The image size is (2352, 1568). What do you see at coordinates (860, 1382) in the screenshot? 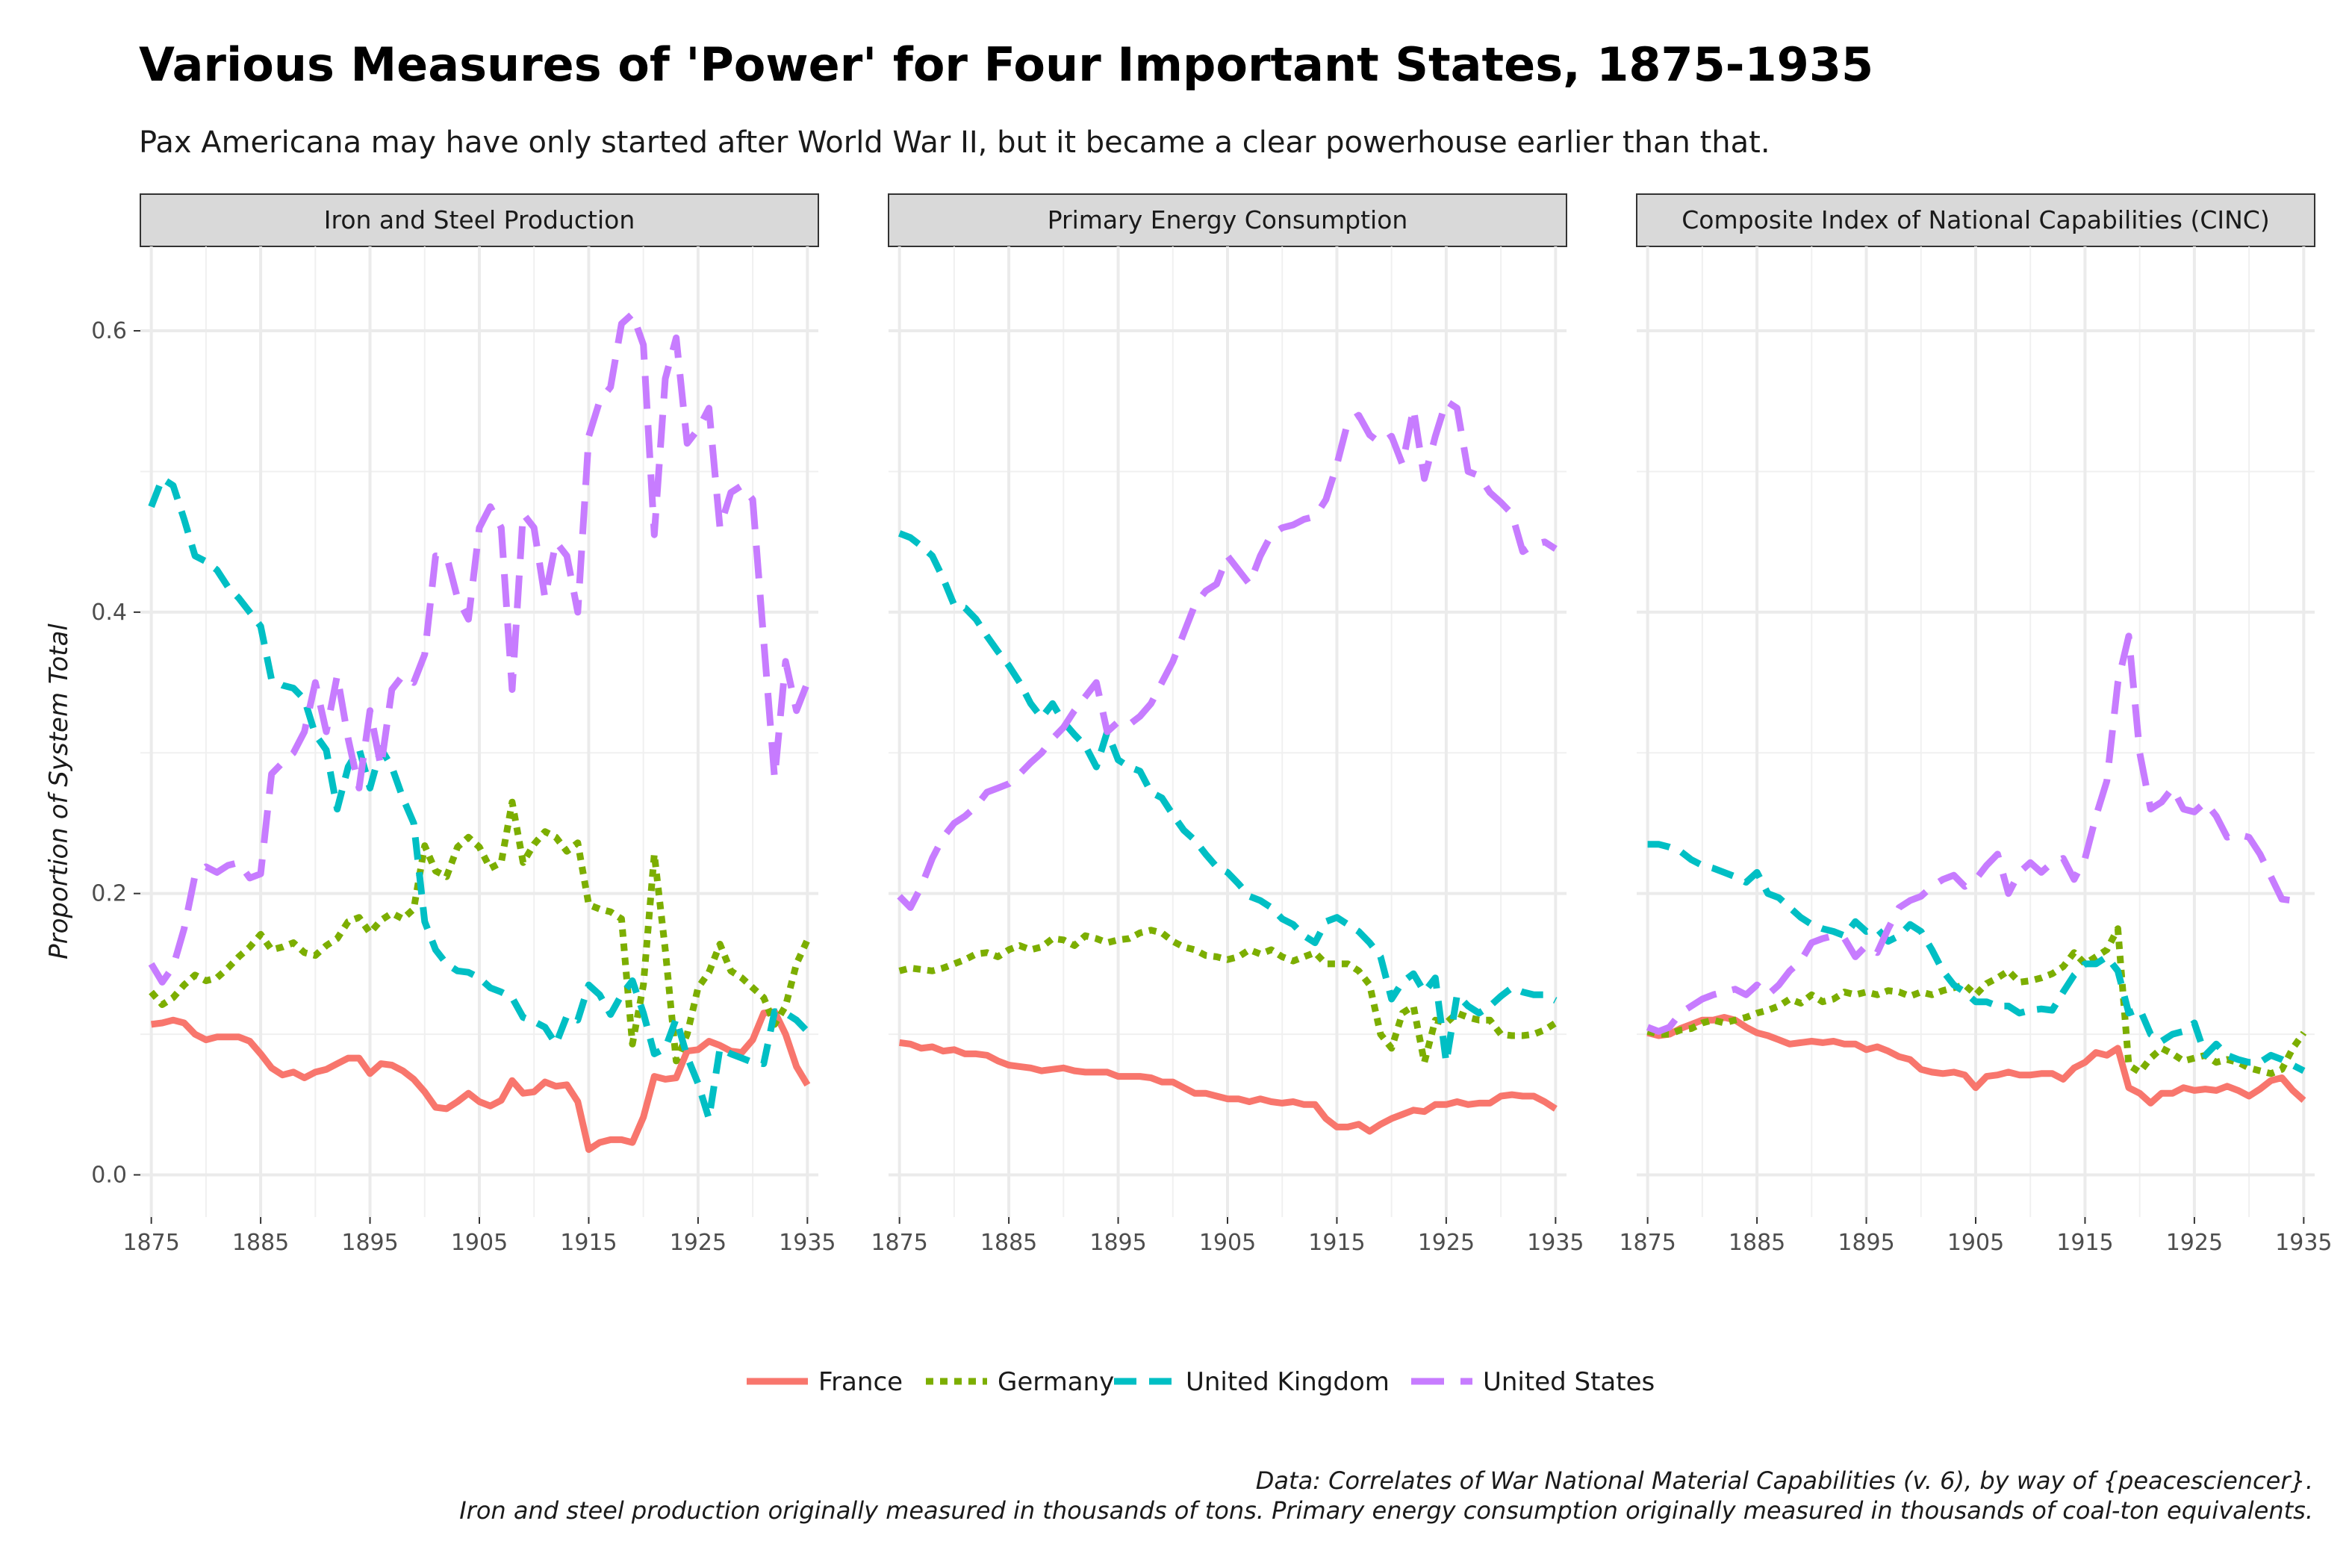
I see `legend-label: France` at bounding box center [860, 1382].